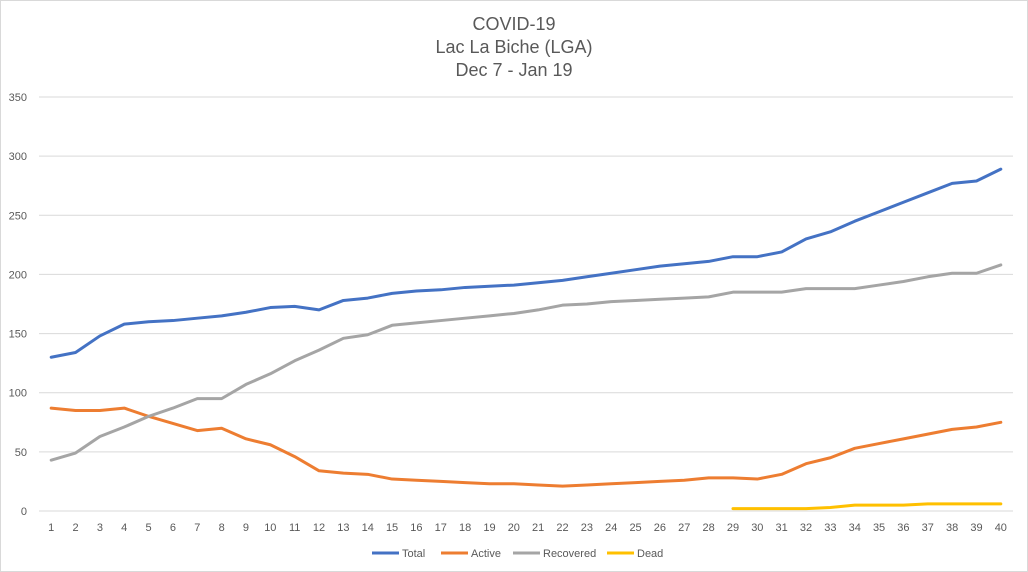  I want to click on x-tick-label: 10, so click(270, 528).